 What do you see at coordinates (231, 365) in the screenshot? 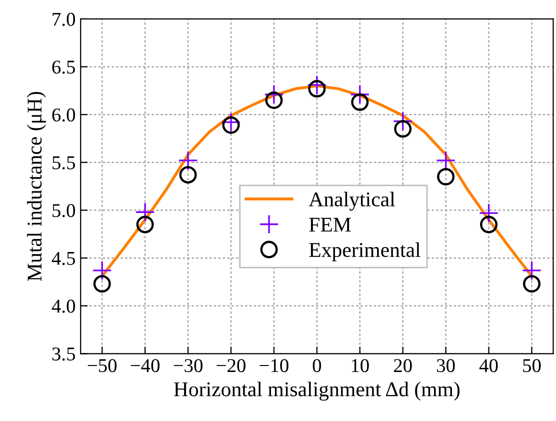
I see `x-tick-label: −20` at bounding box center [231, 365].